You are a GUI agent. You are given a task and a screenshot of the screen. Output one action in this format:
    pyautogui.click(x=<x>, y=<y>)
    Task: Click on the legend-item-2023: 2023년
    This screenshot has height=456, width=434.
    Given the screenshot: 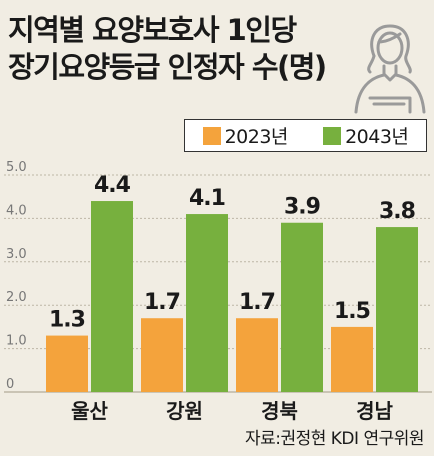 What is the action you would take?
    pyautogui.click(x=245, y=135)
    